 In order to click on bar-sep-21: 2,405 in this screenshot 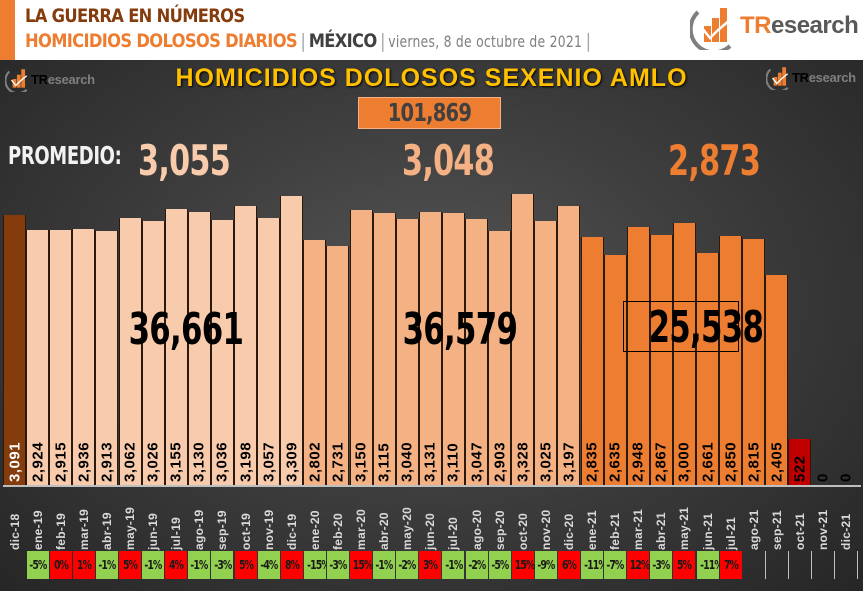, I will do `click(777, 379)`.